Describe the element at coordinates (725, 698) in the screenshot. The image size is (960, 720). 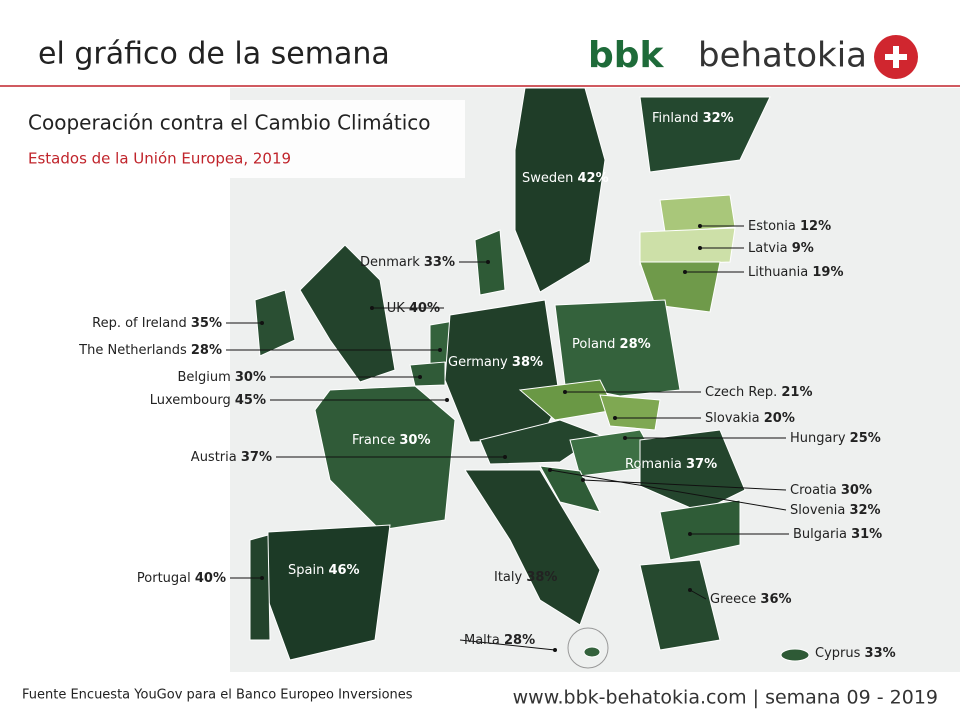
I see `website: www.bbk-behatokia.com | semana 09 - 2019` at that location.